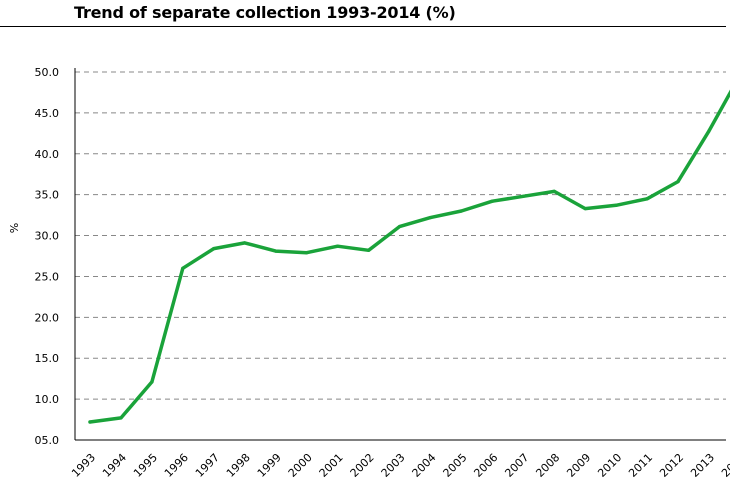 The width and height of the screenshot is (730, 489). What do you see at coordinates (362, 465) in the screenshot?
I see `x-tick-label: 2002` at bounding box center [362, 465].